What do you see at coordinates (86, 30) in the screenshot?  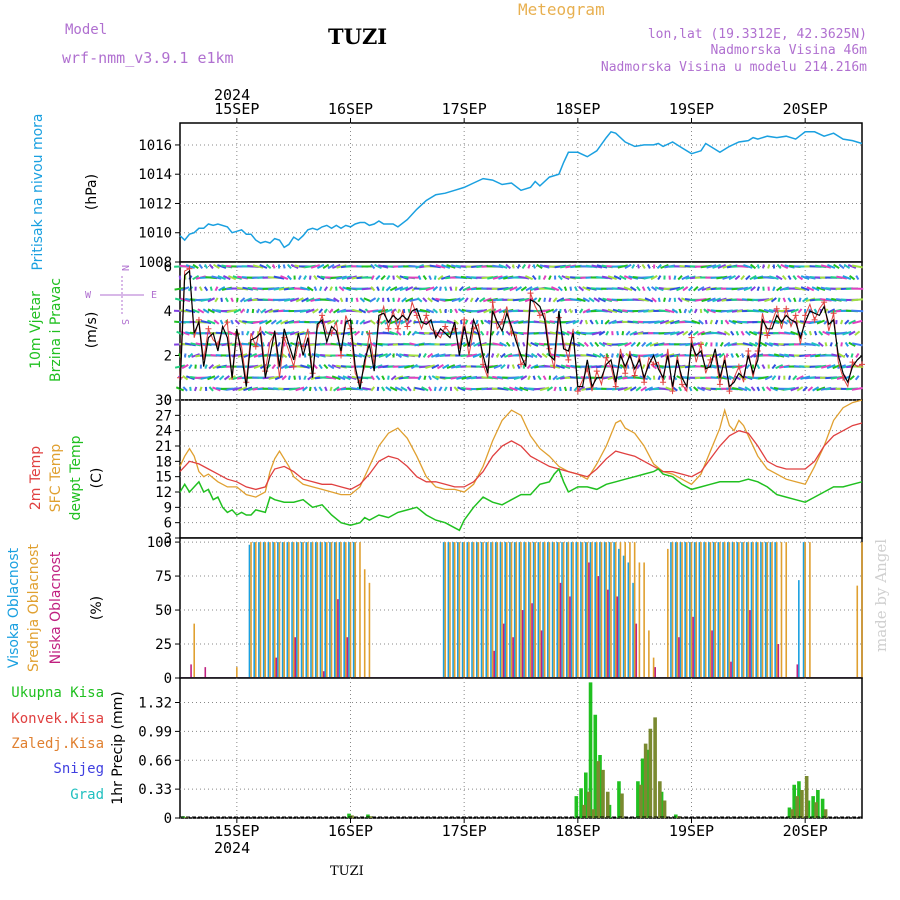 I see `model-label: Model` at bounding box center [86, 30].